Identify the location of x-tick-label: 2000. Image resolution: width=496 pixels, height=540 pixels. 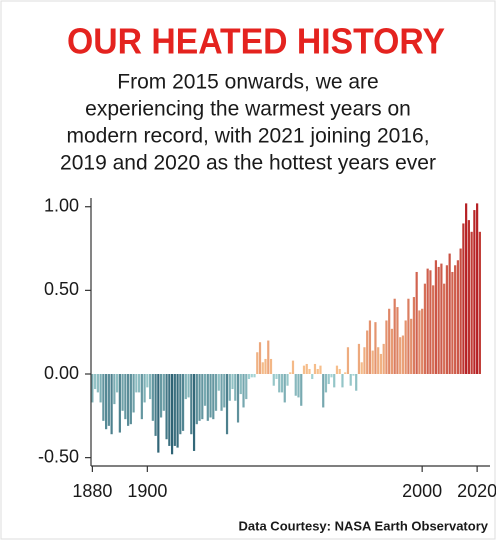
(422, 491).